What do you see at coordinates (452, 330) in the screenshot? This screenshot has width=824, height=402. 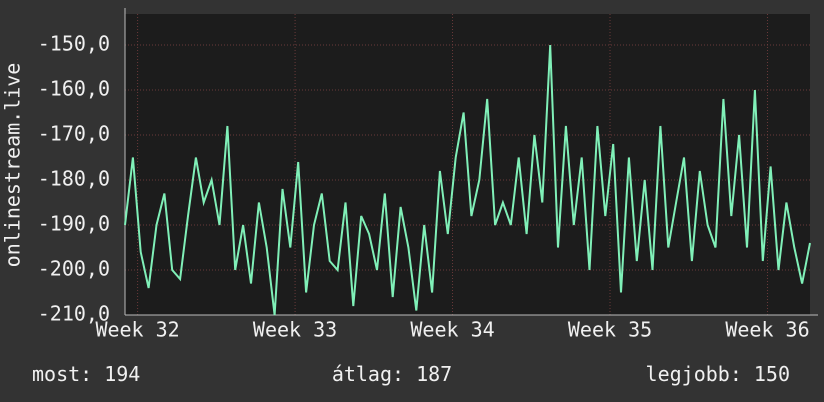 I see `x-tick-label: Week 34` at bounding box center [452, 330].